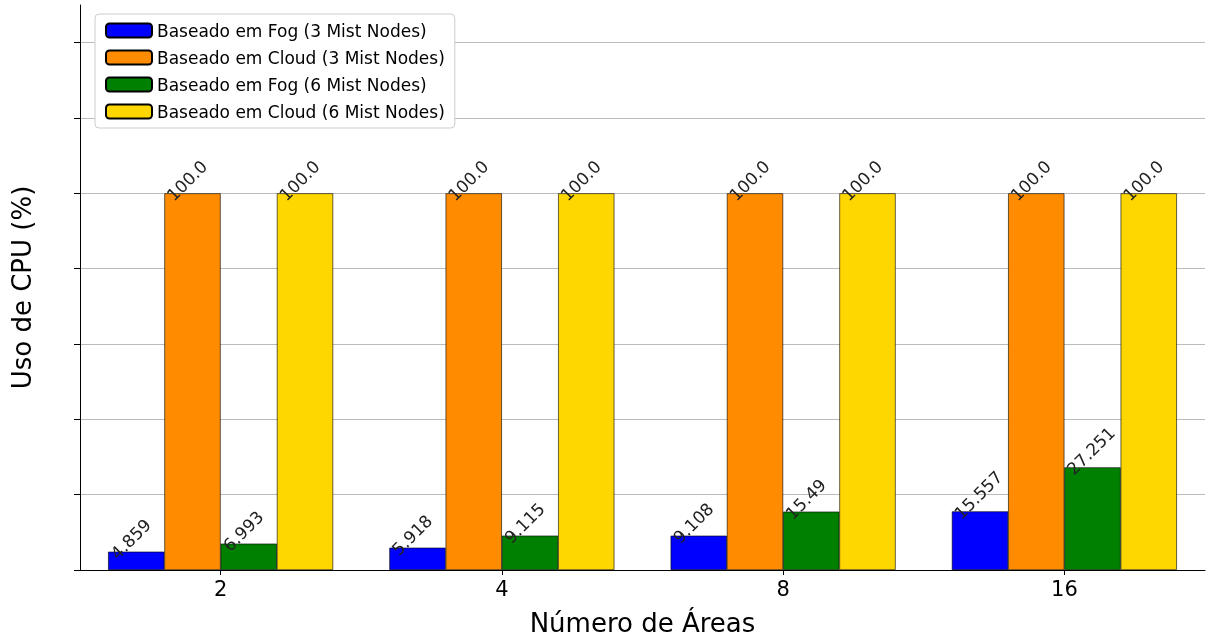 The image size is (1222, 641). I want to click on x-tick-label: 2, so click(220, 588).